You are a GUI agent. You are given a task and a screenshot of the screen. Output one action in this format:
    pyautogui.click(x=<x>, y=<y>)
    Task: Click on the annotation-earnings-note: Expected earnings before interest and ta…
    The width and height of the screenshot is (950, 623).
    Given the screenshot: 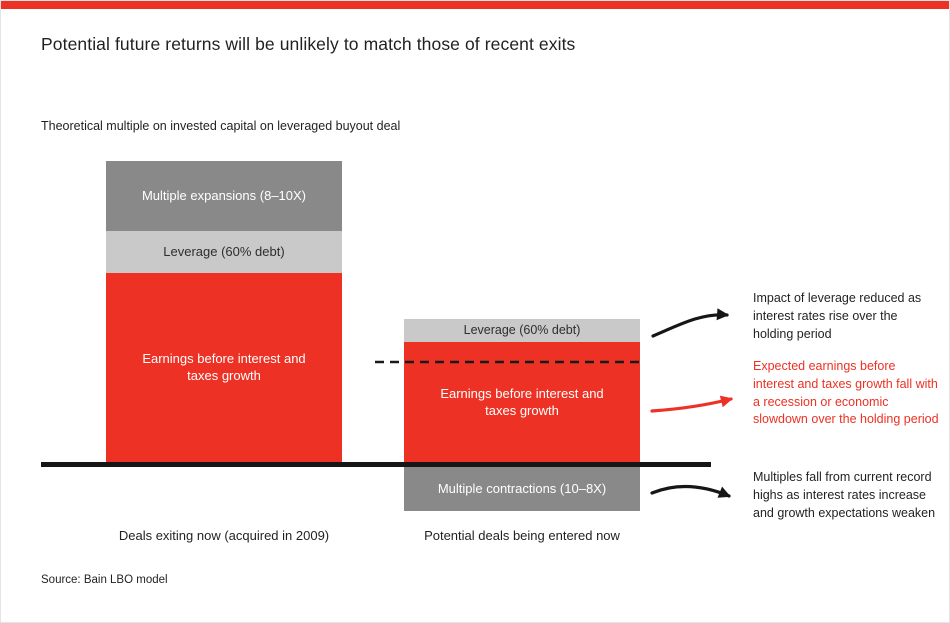 What is the action you would take?
    pyautogui.click(x=846, y=393)
    